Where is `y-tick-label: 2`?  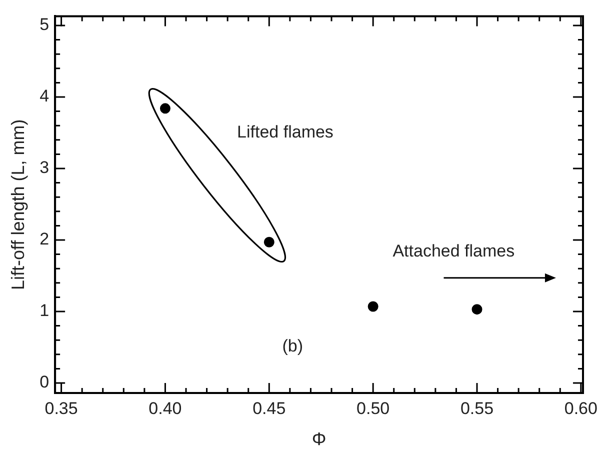
y-tick-label: 2 is located at coordinates (45, 239).